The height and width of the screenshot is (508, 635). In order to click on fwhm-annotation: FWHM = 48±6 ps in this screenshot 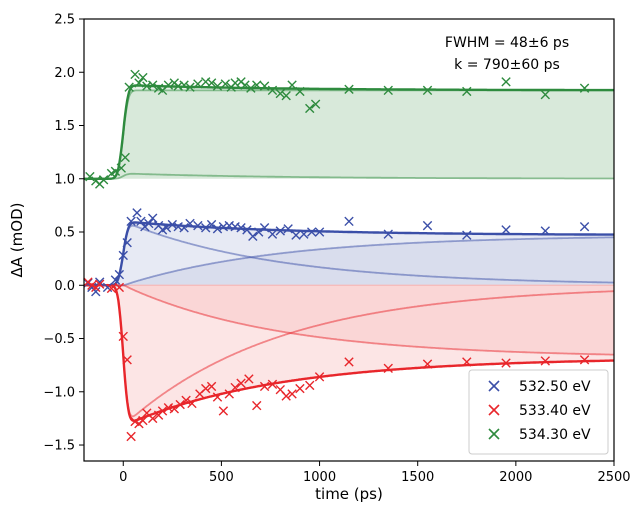, I will do `click(507, 43)`.